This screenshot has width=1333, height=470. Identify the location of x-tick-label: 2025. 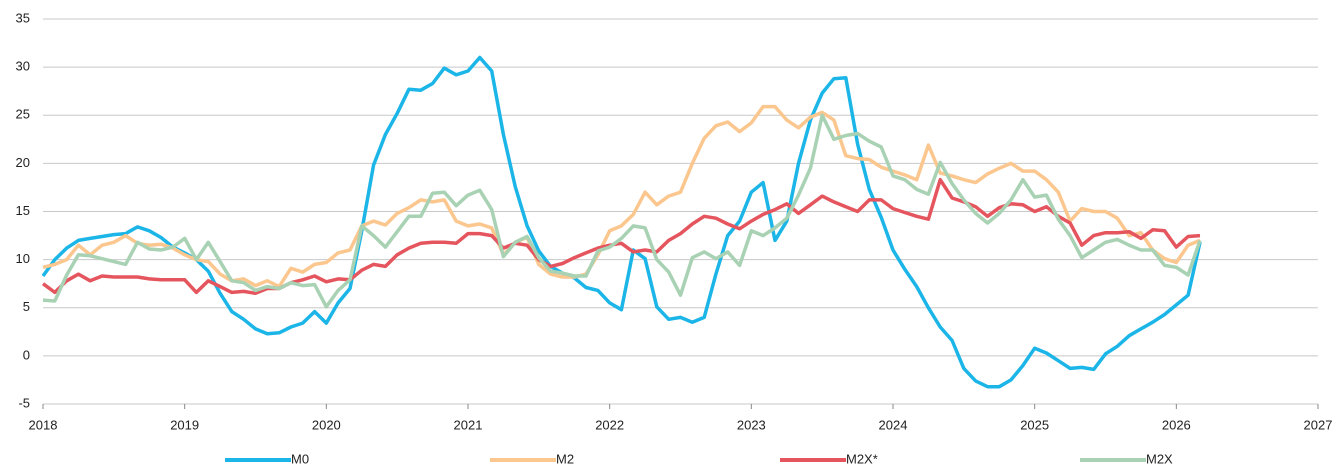
(1034, 424).